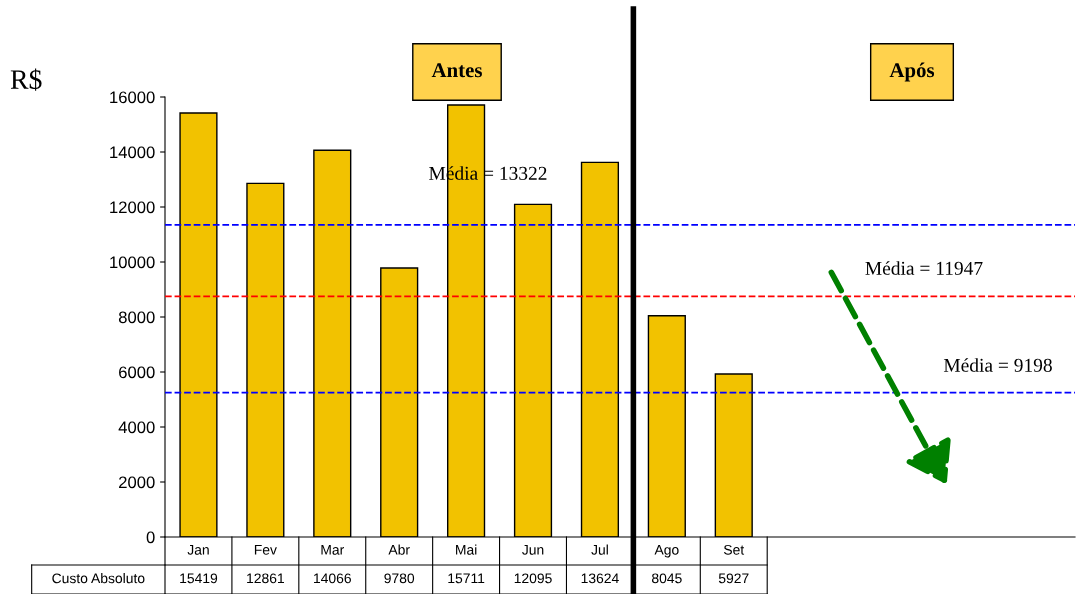  I want to click on y-tick-label: 12000, so click(132, 207).